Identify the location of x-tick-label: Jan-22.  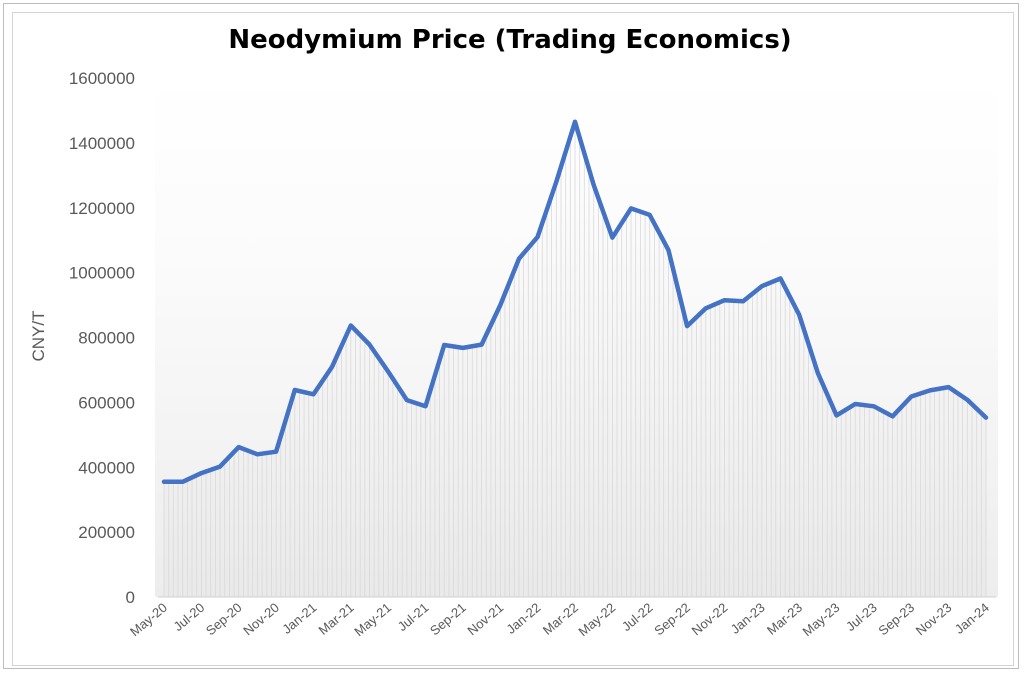
(523, 618).